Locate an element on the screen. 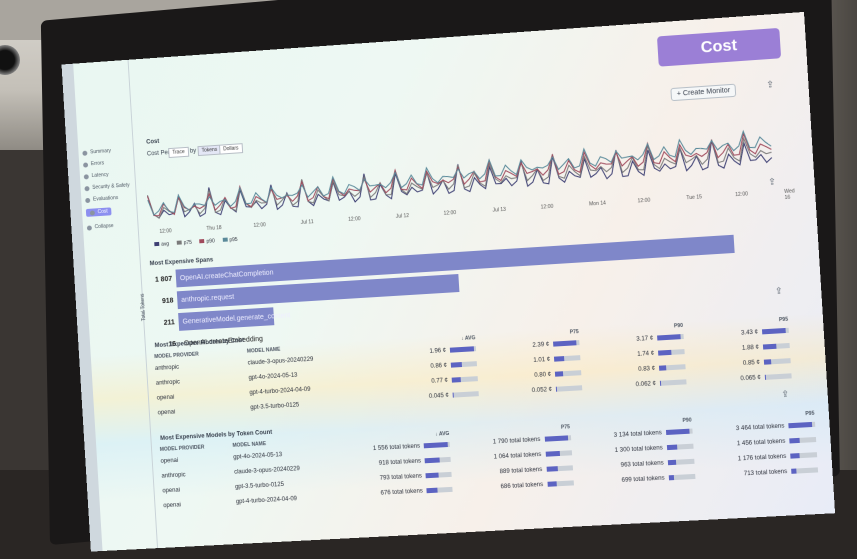  x-tick-label: Jul 12 is located at coordinates (403, 216).